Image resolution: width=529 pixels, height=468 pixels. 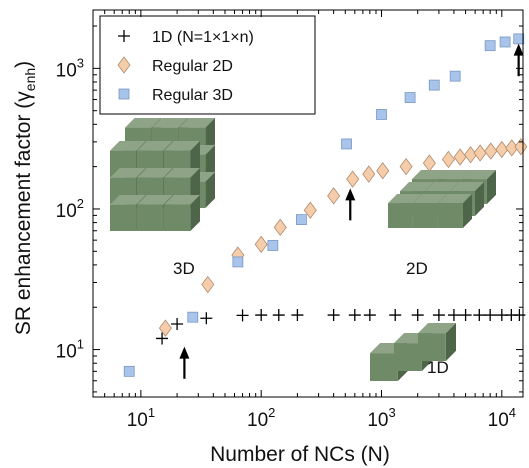 I want to click on legend-label-1d: 1D (N=1×1×n), so click(x=203, y=37).